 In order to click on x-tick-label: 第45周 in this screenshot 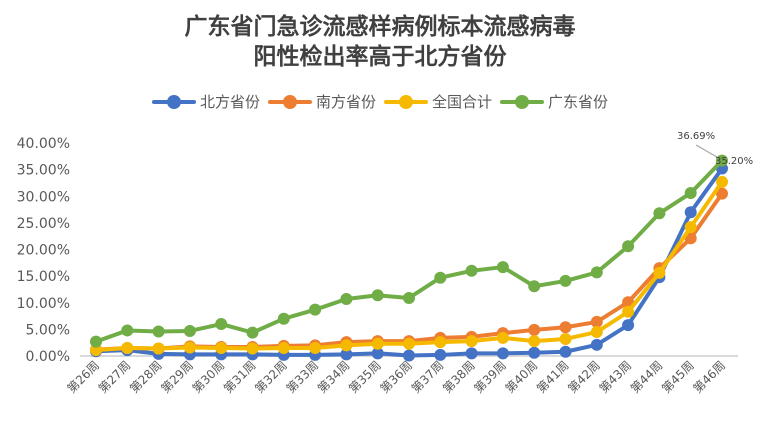, I will do `click(678, 377)`.